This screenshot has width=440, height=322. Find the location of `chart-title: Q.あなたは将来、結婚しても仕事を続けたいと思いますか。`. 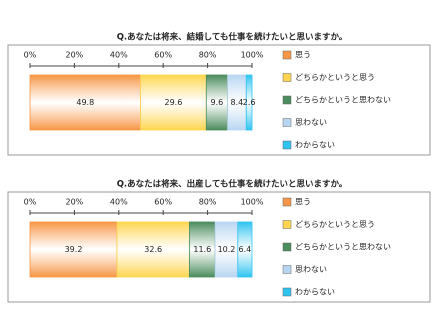

chart-title: Q.あなたは将来、結婚しても仕事を続けたいと思いますか。 is located at coordinates (232, 37).